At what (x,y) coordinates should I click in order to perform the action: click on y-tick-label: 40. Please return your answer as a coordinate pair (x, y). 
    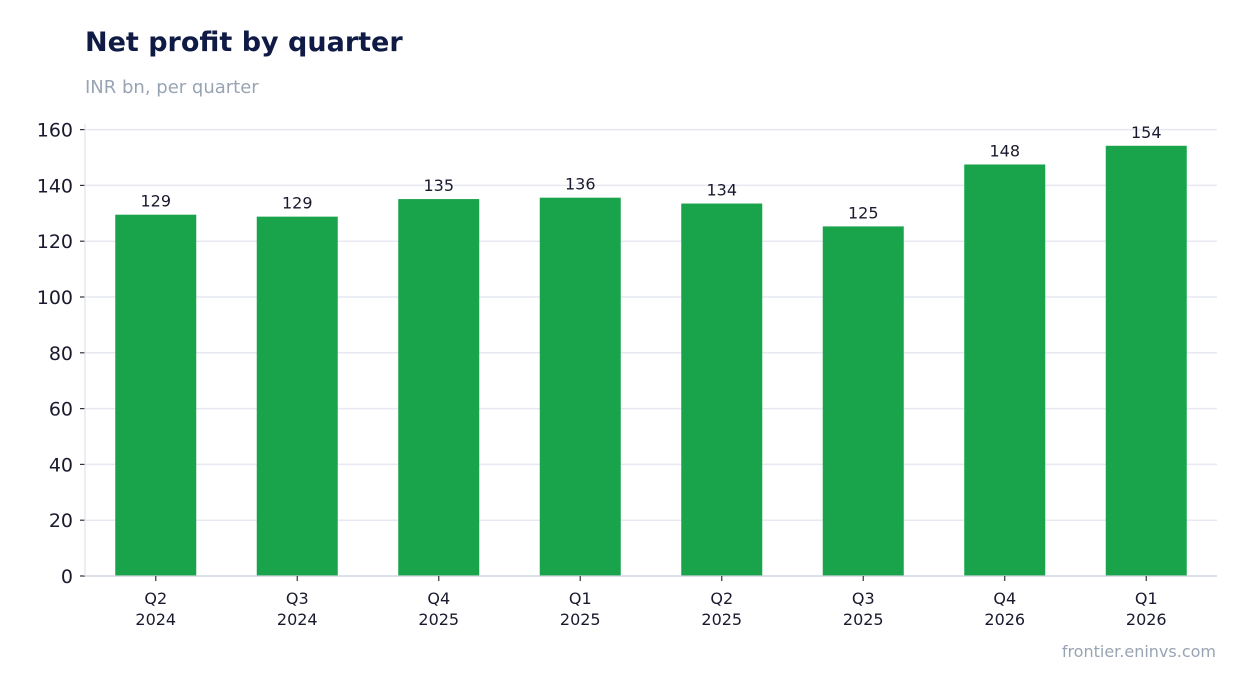
    Looking at the image, I should click on (61, 465).